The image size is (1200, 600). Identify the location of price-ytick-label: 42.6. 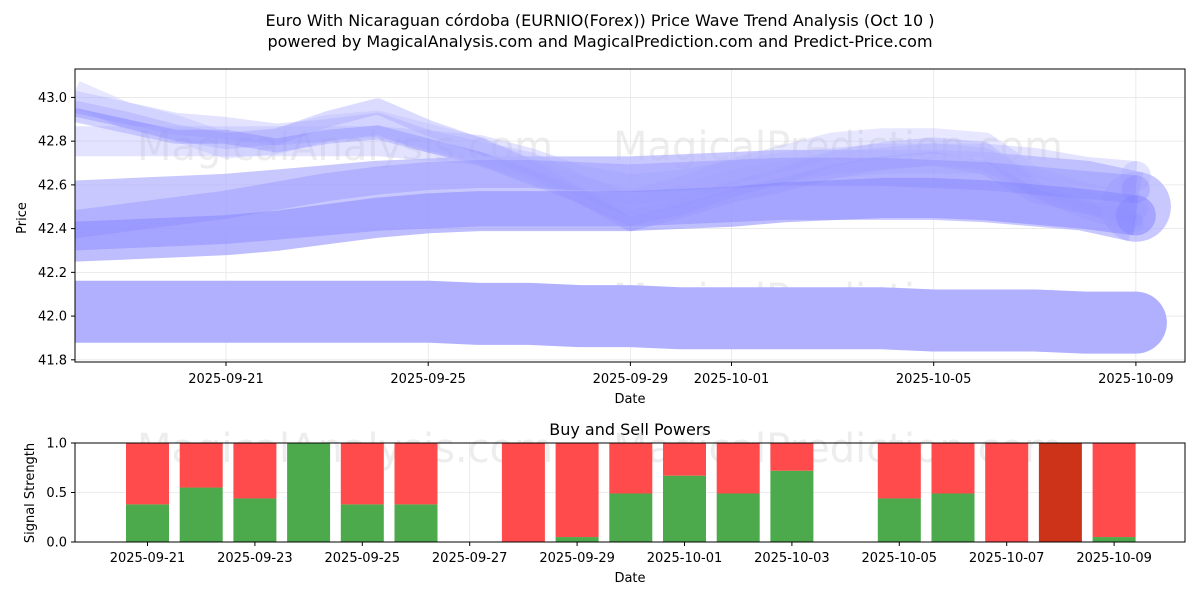
(52, 185).